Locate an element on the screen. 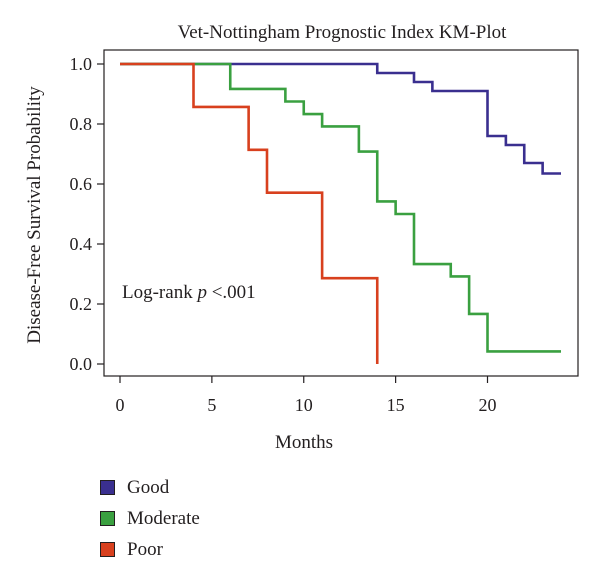 This screenshot has height=578, width=600. legend-label: Good is located at coordinates (148, 487).